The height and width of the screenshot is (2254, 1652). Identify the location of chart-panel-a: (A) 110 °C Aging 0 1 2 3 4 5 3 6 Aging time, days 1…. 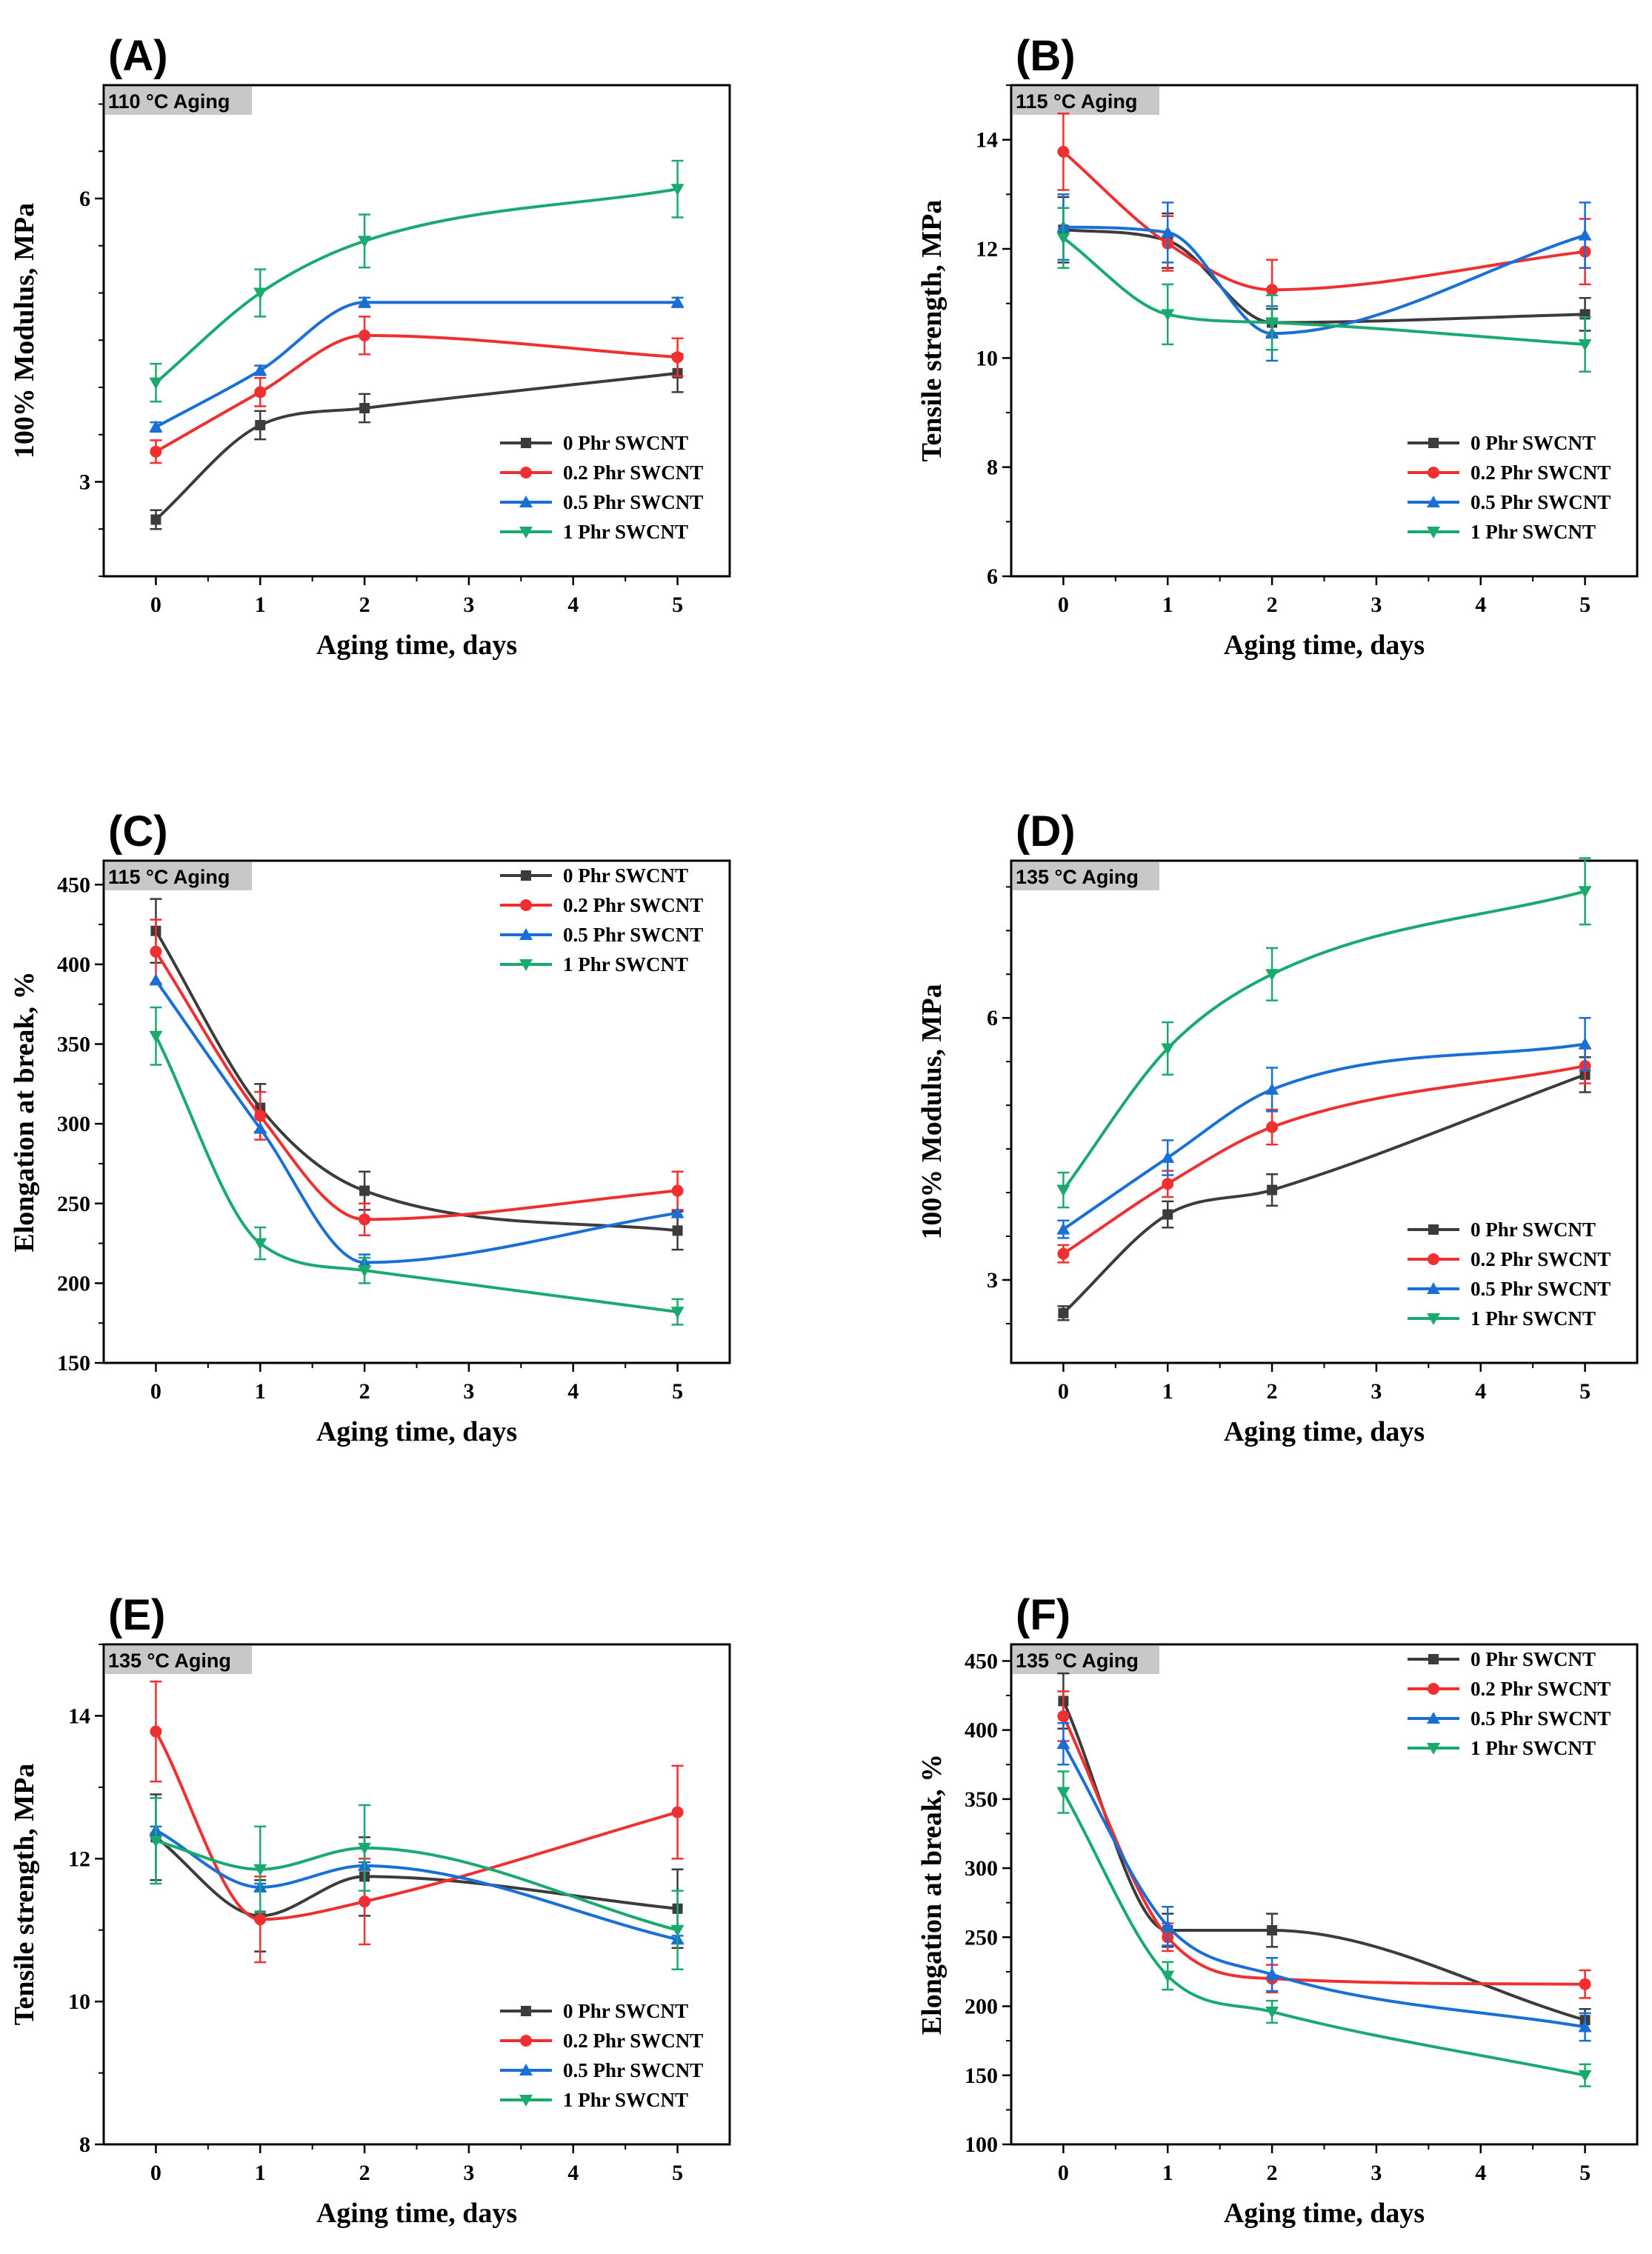
(370, 346).